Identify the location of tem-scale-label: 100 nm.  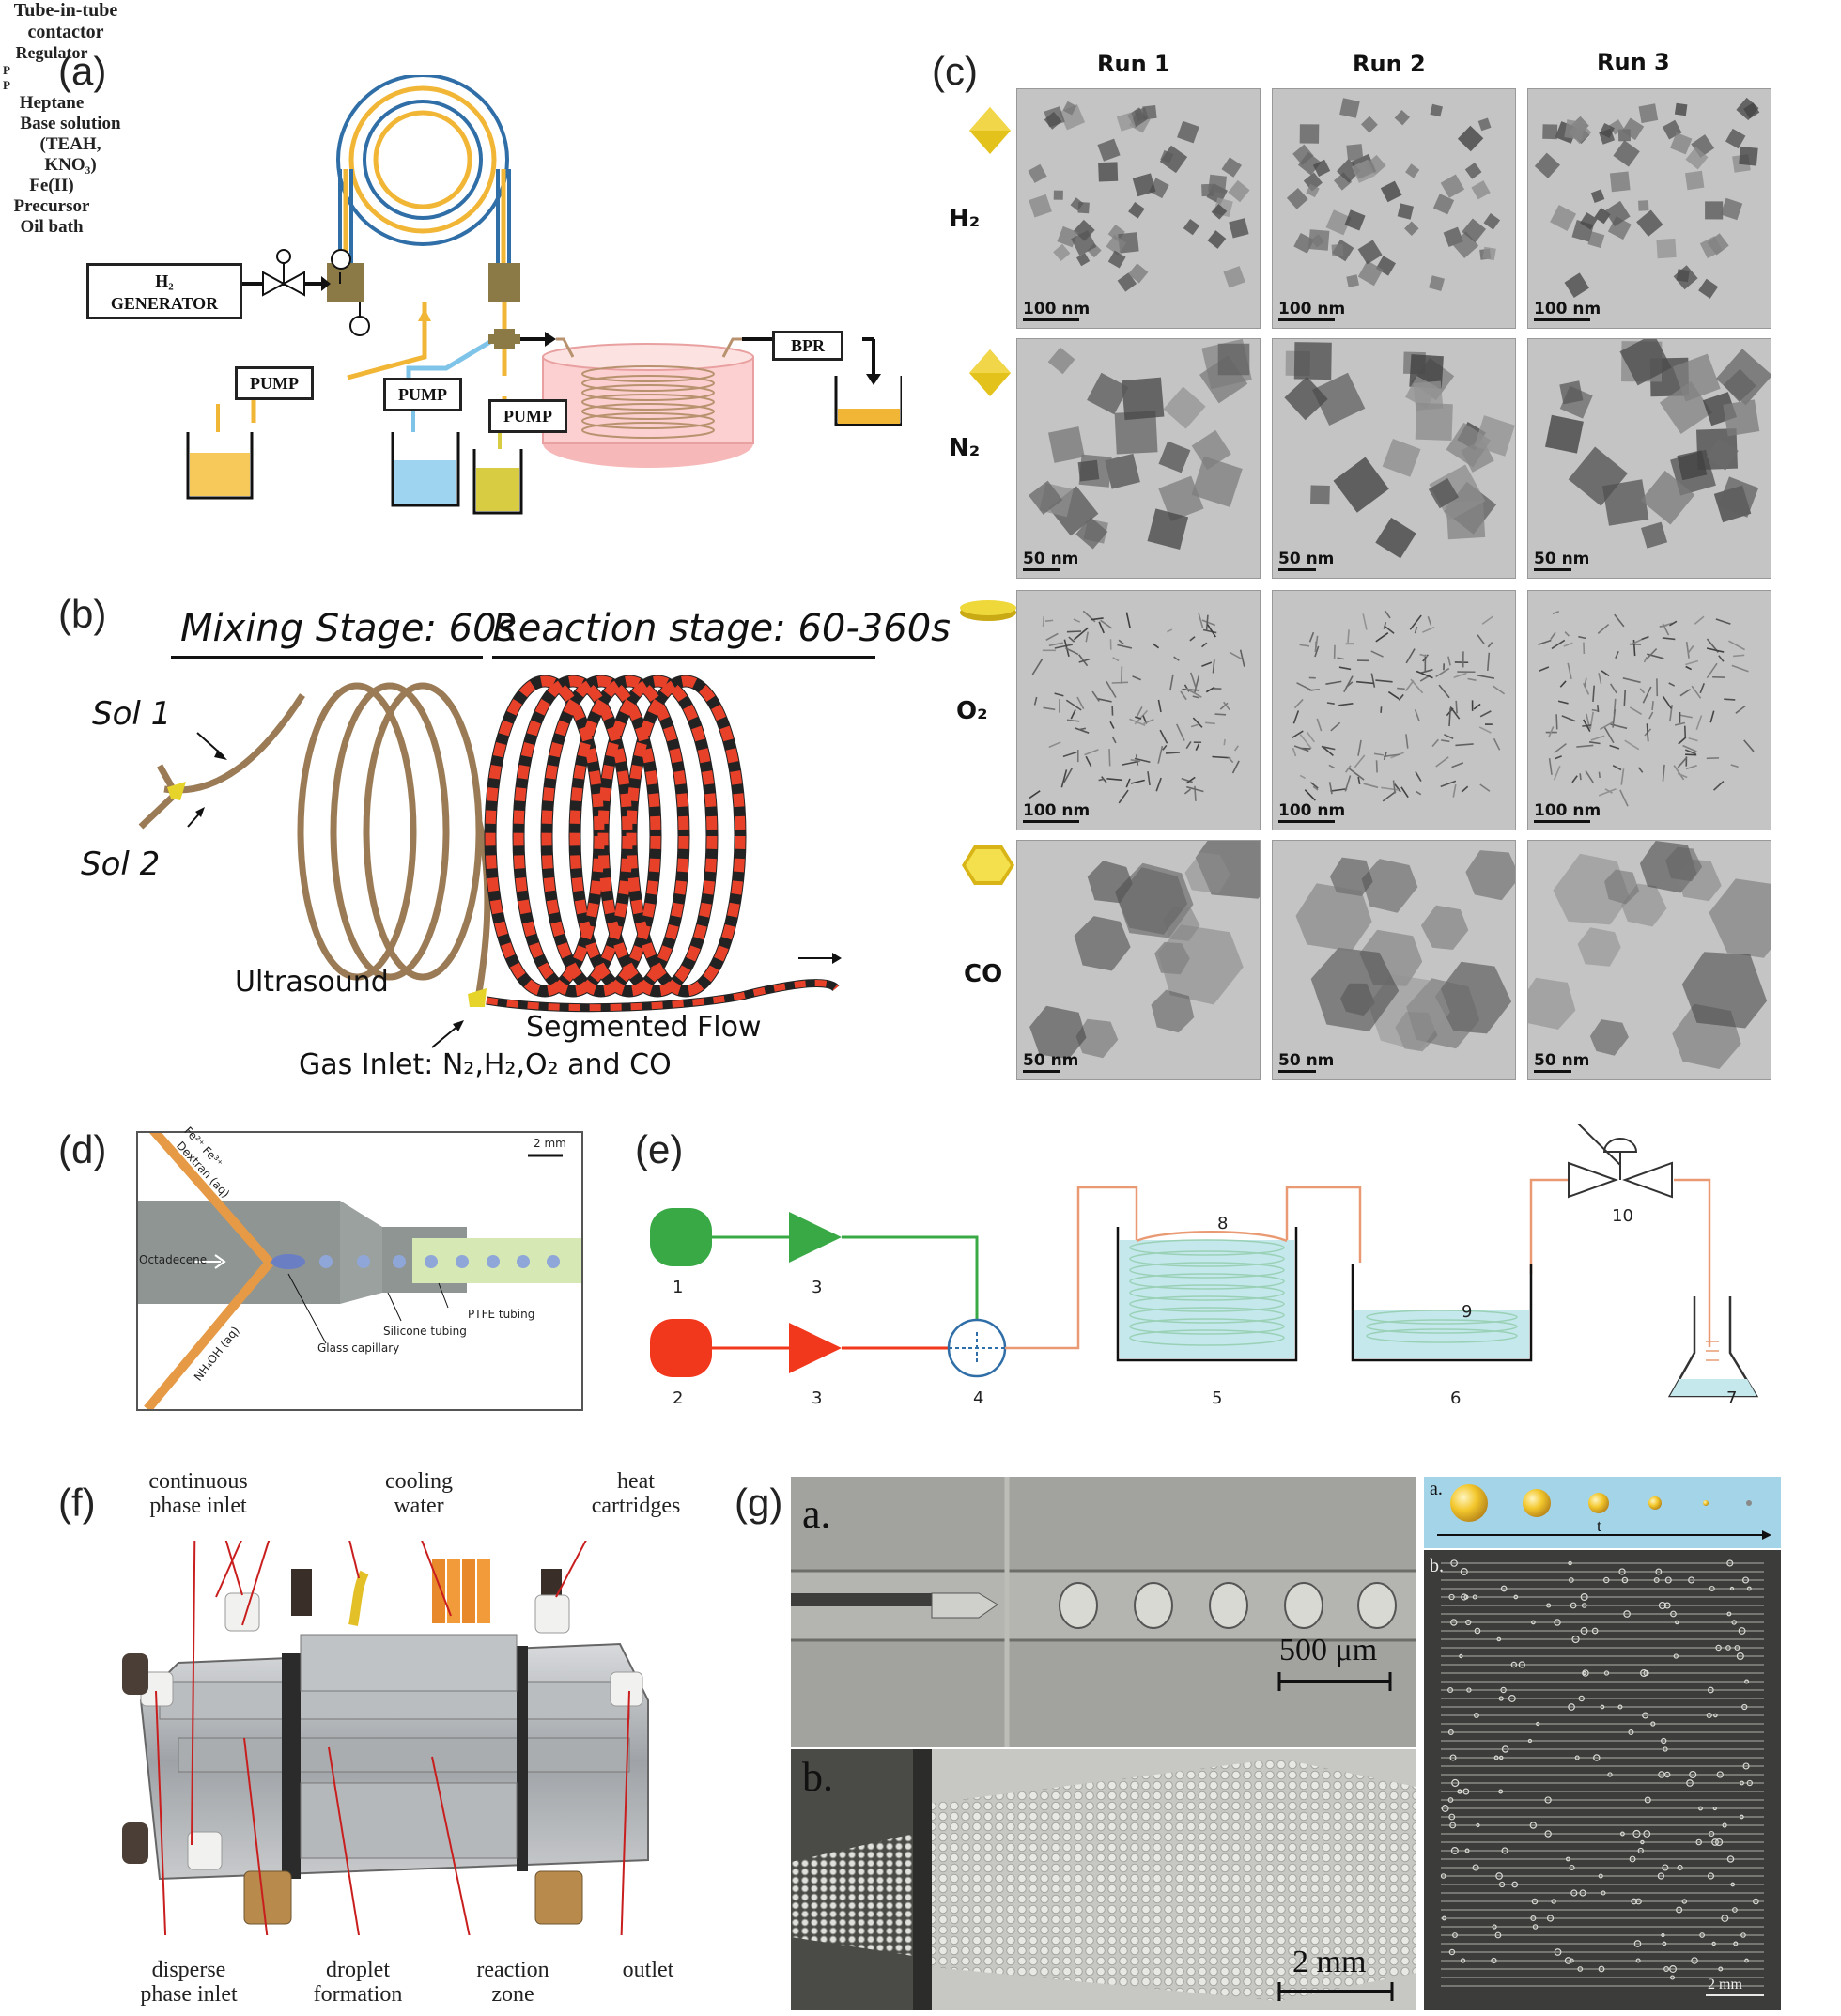
(1567, 309).